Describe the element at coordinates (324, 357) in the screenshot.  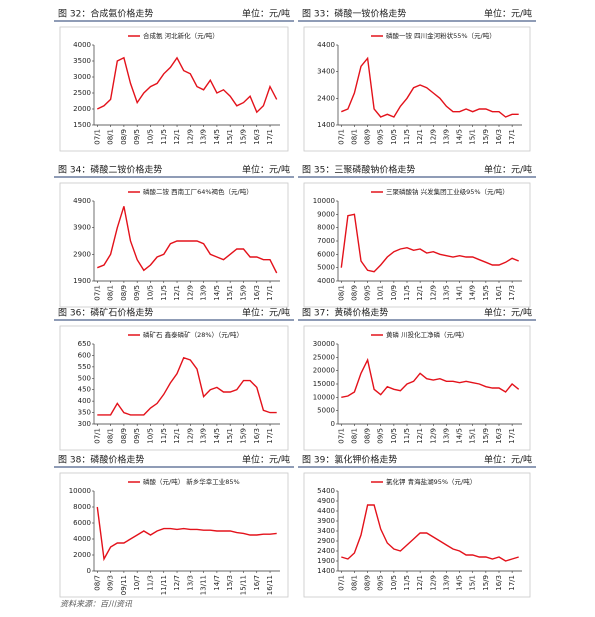
I see `y-tick-label: 25000` at that location.